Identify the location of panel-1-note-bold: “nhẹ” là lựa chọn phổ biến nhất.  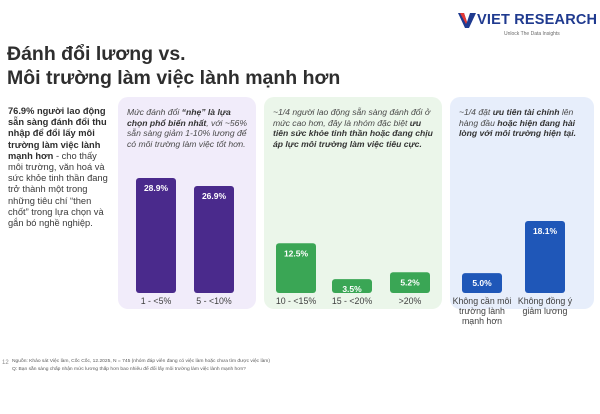
(179, 117).